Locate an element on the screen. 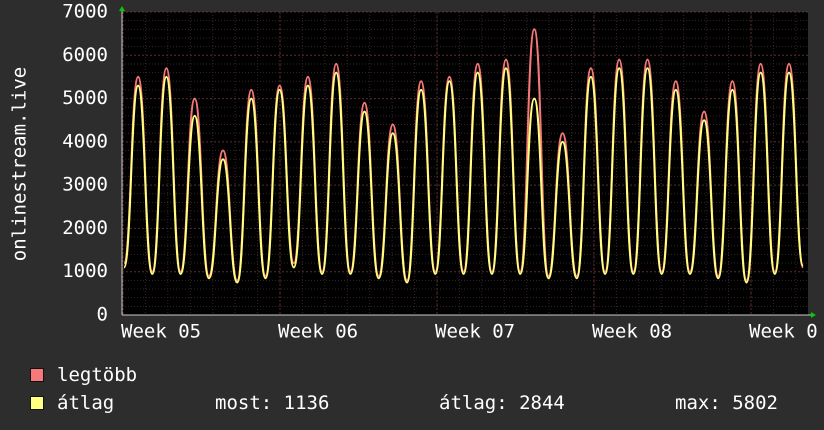 Image resolution: width=824 pixels, height=430 pixels. y-tick-label: 5000 is located at coordinates (85, 98).